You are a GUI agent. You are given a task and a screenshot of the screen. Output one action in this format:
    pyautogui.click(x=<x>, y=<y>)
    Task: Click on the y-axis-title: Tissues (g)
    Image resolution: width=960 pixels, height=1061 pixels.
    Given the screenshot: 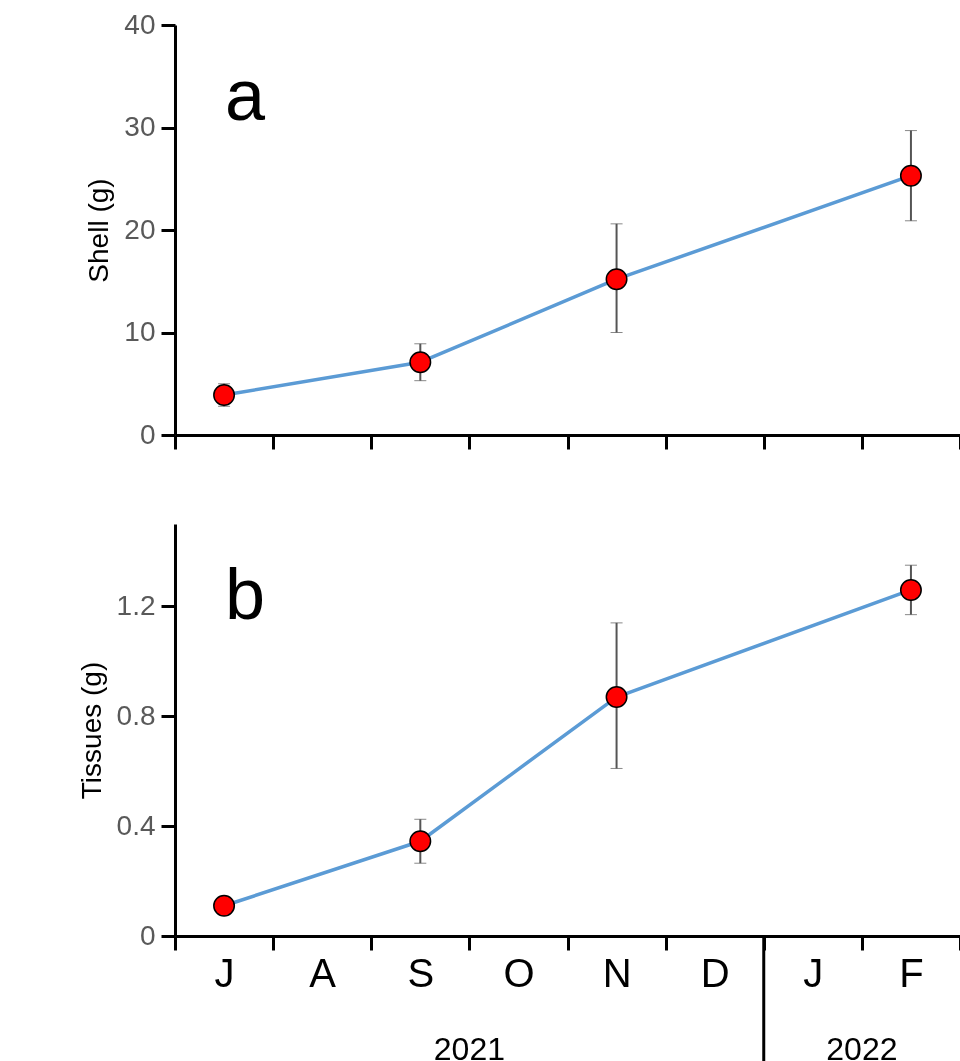 What is the action you would take?
    pyautogui.click(x=91, y=730)
    